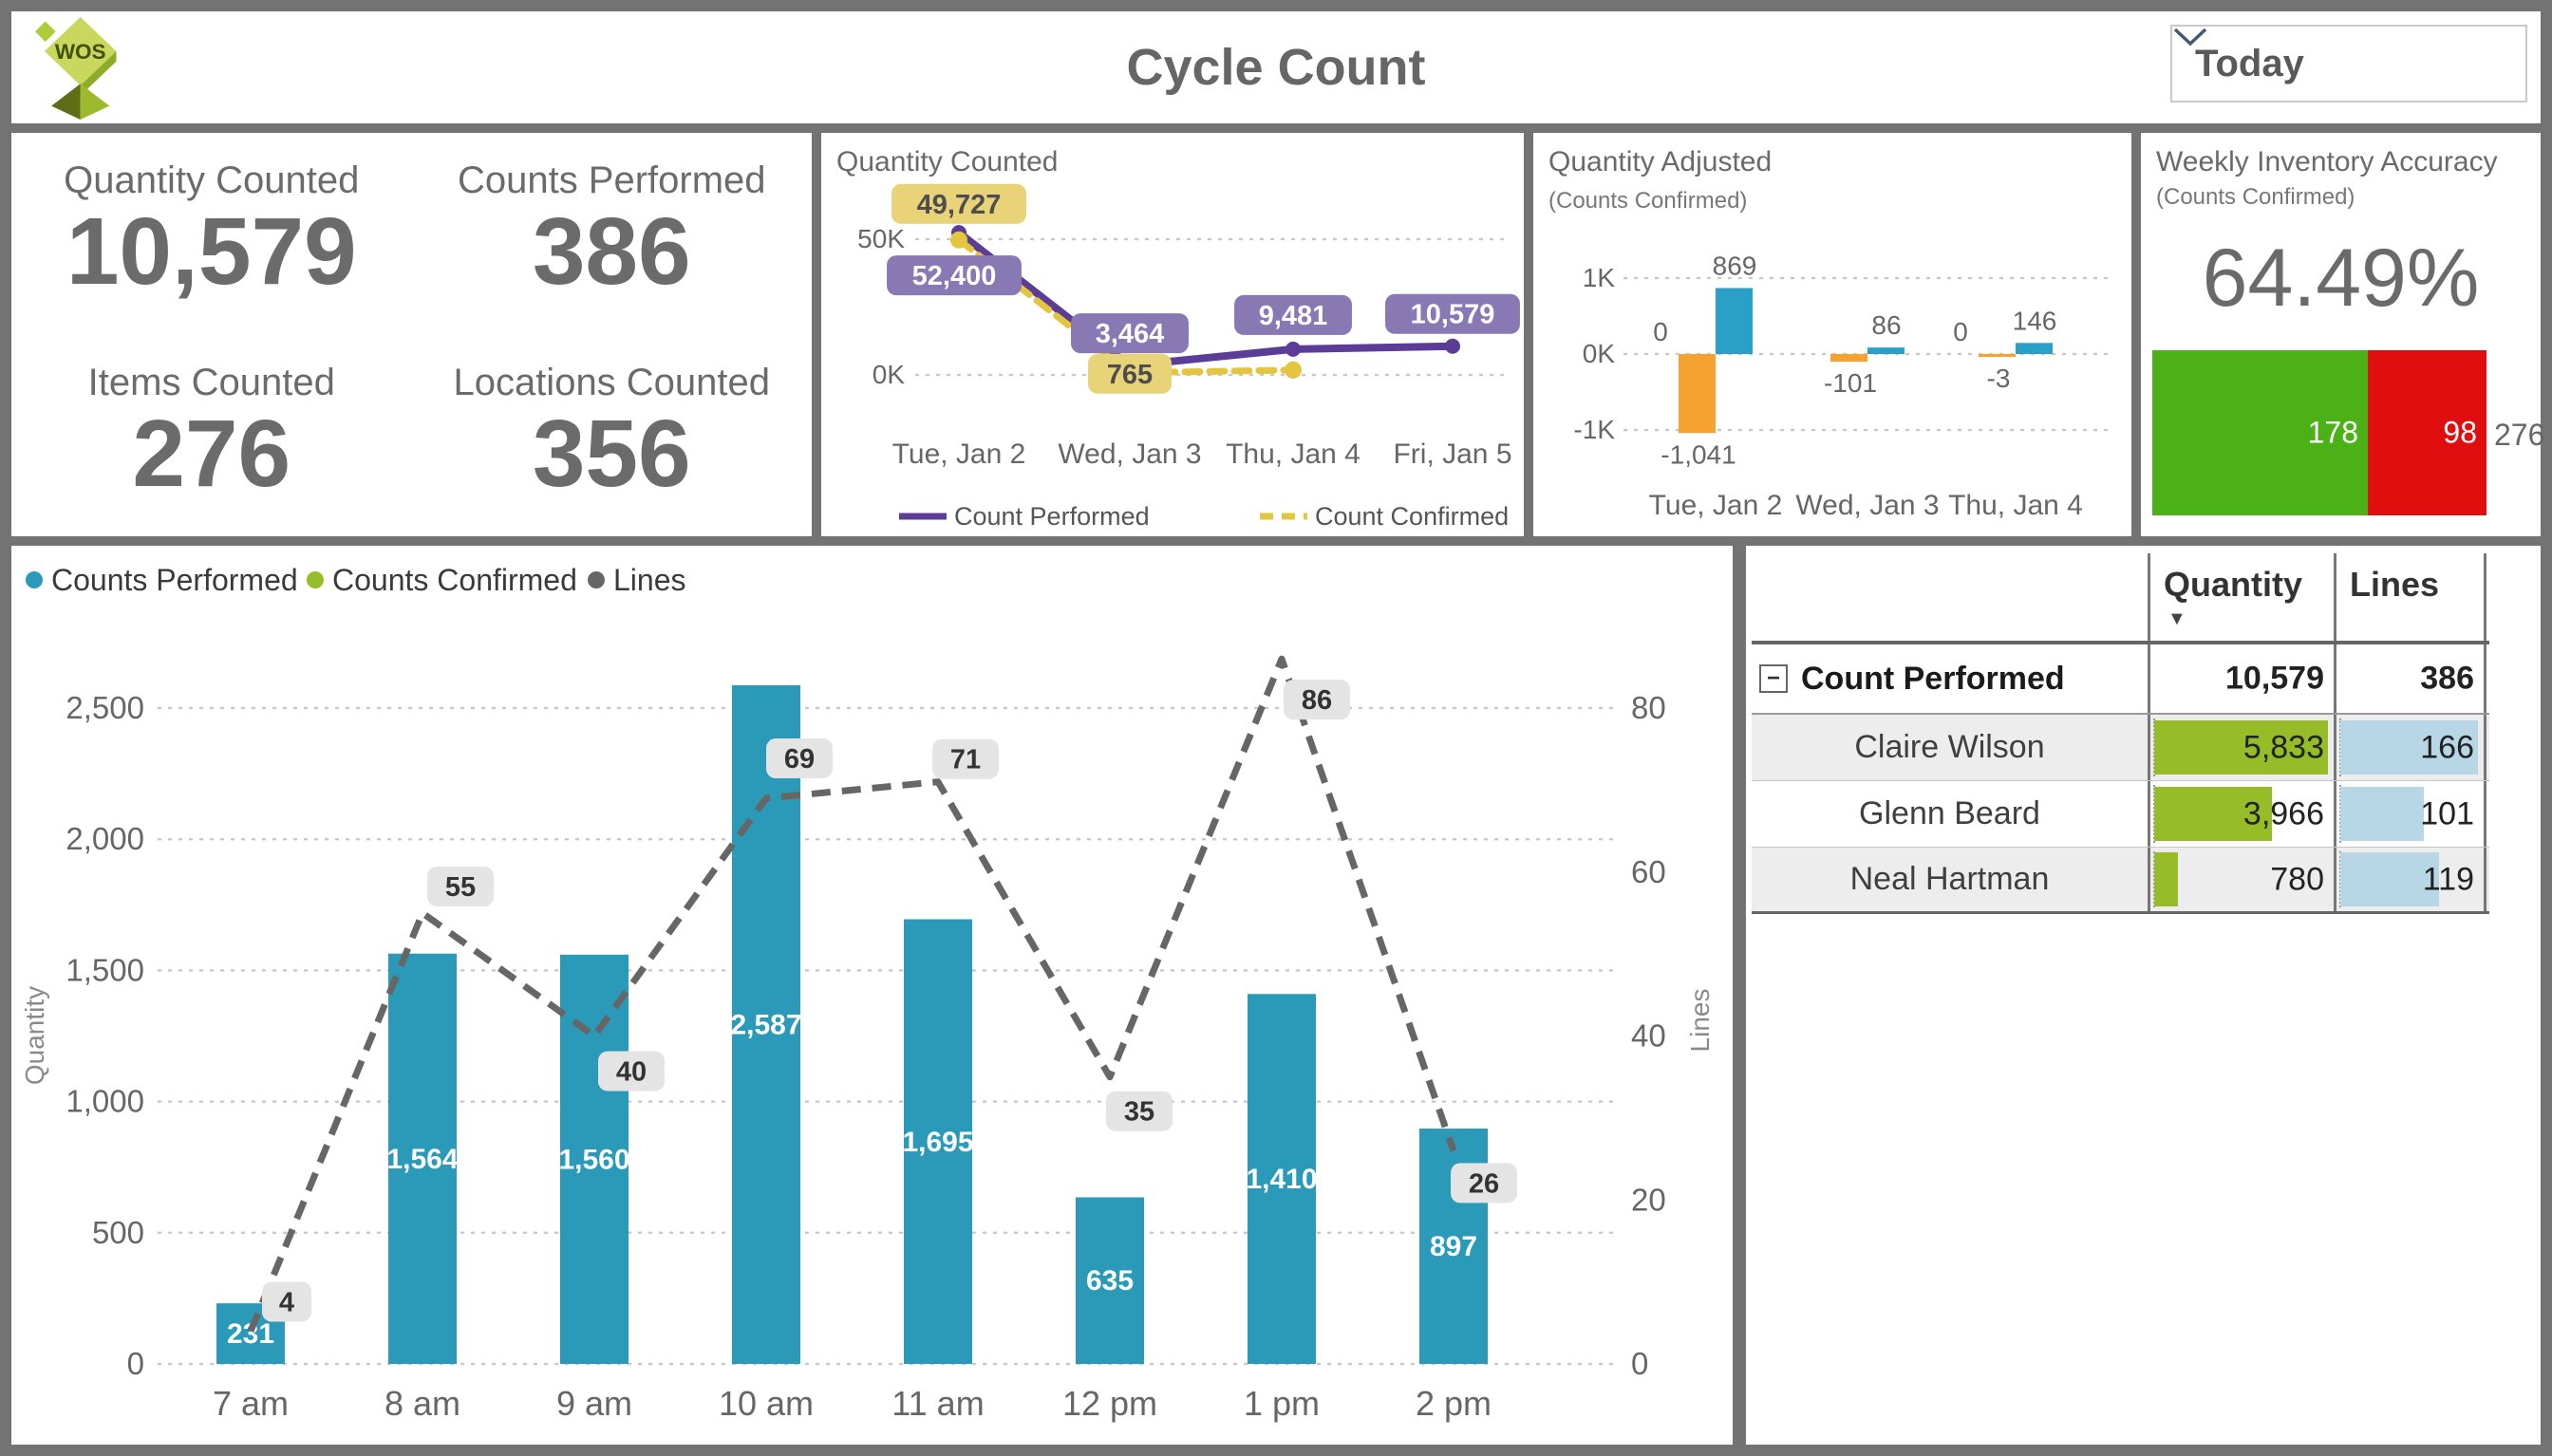  Describe the element at coordinates (937, 1142) in the screenshot. I see `svg-text: 1,695` at that location.